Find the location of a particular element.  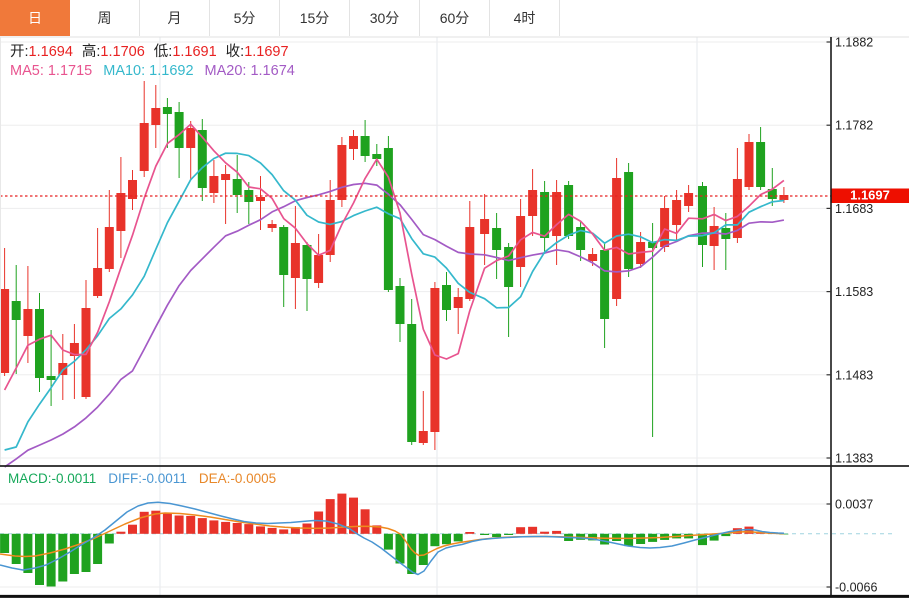

svg-text: 0.0037 is located at coordinates (854, 505).